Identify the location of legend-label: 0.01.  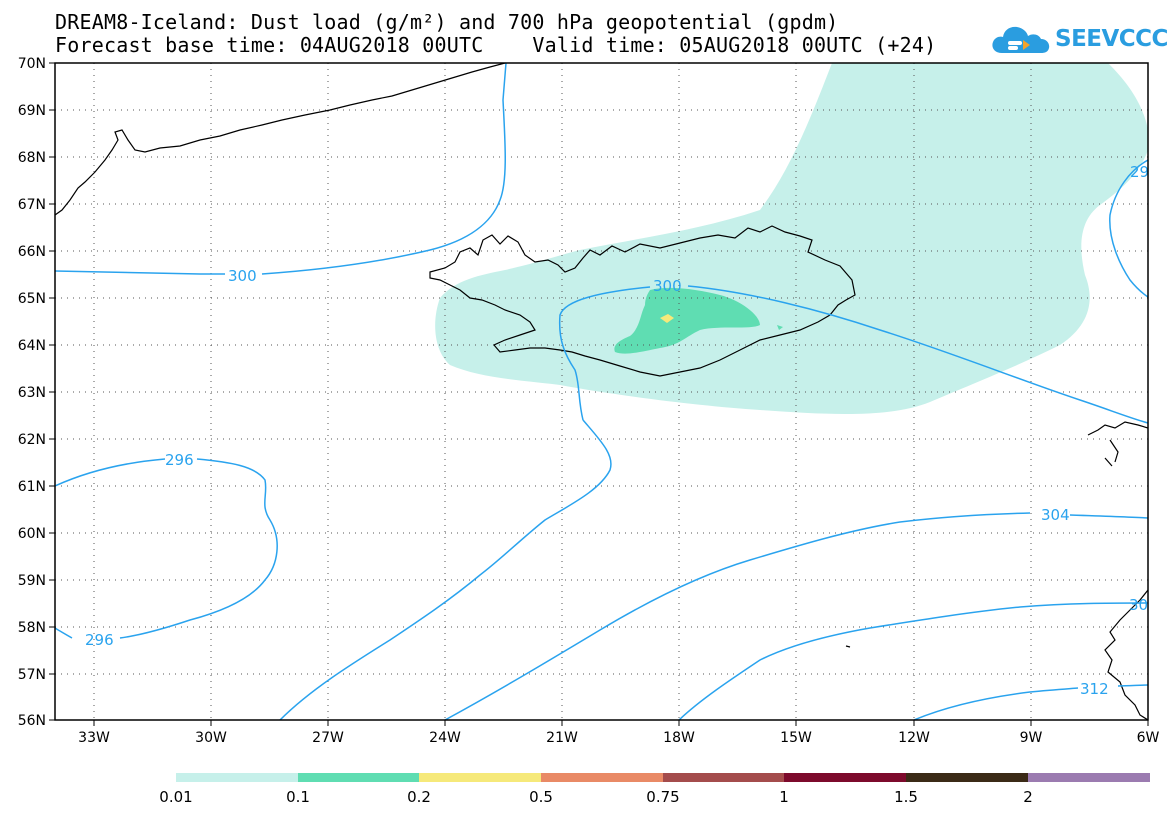
(175, 797).